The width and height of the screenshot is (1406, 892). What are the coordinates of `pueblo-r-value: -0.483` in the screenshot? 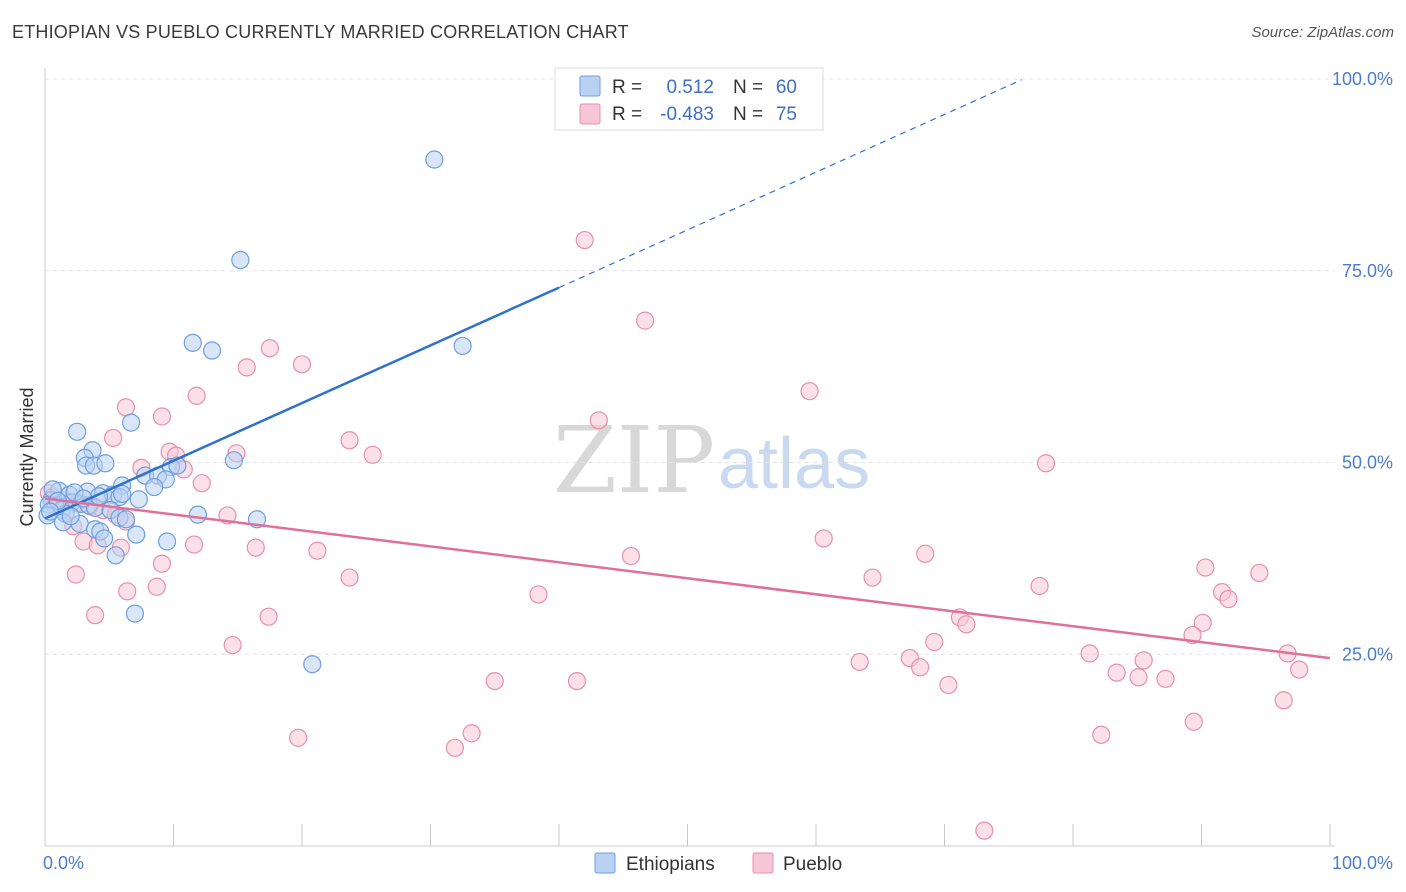 It's located at (687, 114).